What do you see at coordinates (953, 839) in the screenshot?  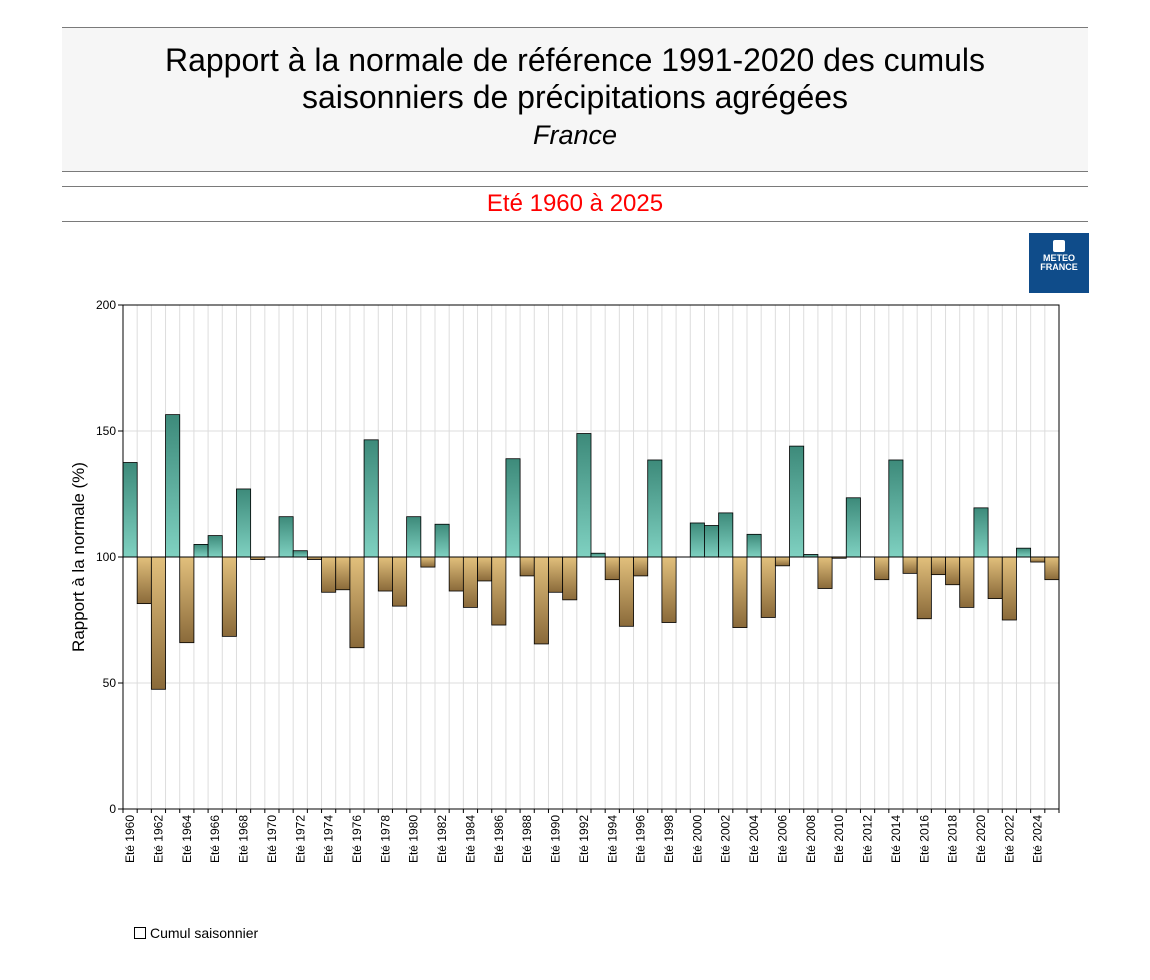 I see `x-tick-label: Eté 2018` at bounding box center [953, 839].